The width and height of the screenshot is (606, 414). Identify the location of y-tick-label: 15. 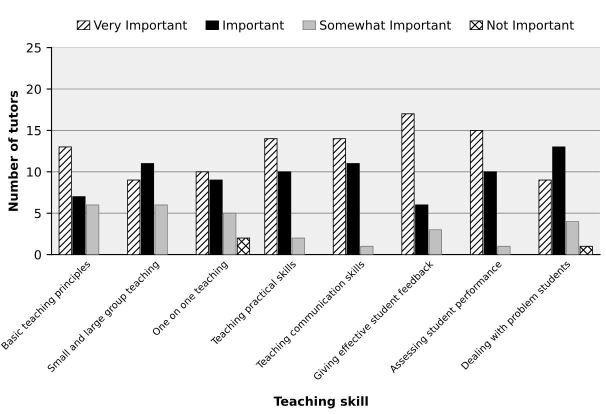
(34, 131).